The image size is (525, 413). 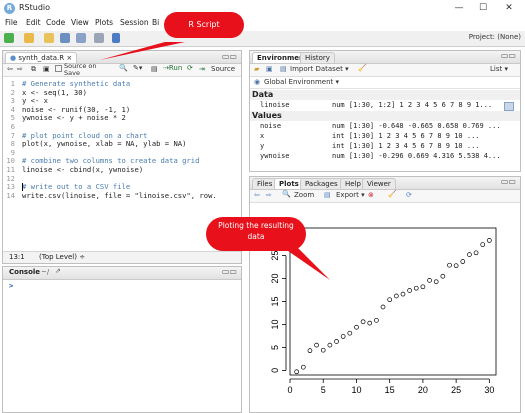 I want to click on files-tabbar: Files Plots Packages Help Viewer ▭▭, so click(x=385, y=183).